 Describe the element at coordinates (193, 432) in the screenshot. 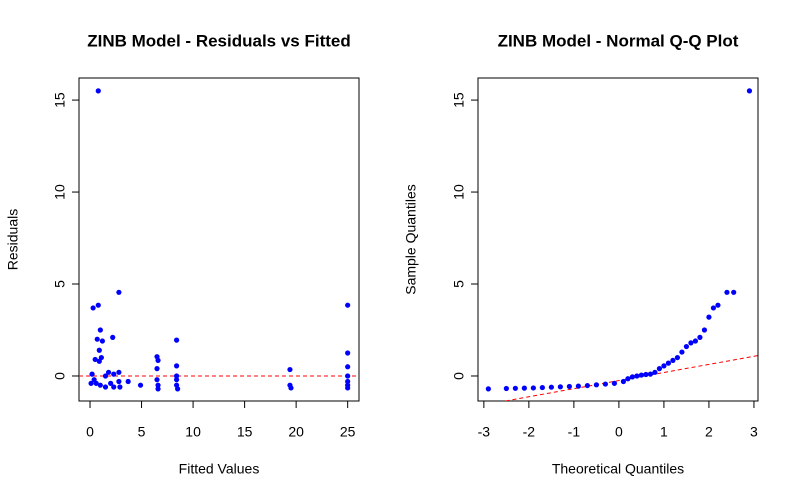

I see `x-tick-label: 10` at that location.